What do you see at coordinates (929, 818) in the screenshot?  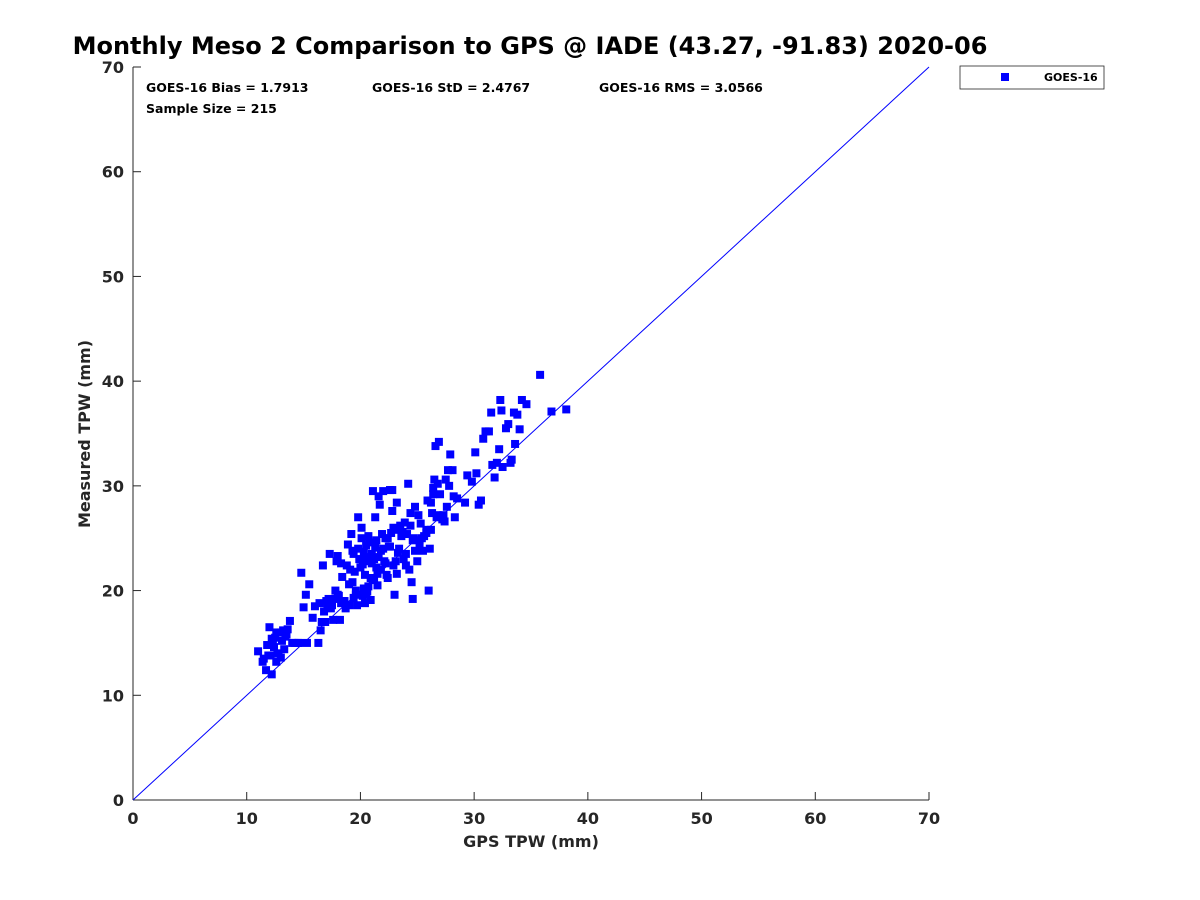 I see `x-tick-label: 70` at bounding box center [929, 818].